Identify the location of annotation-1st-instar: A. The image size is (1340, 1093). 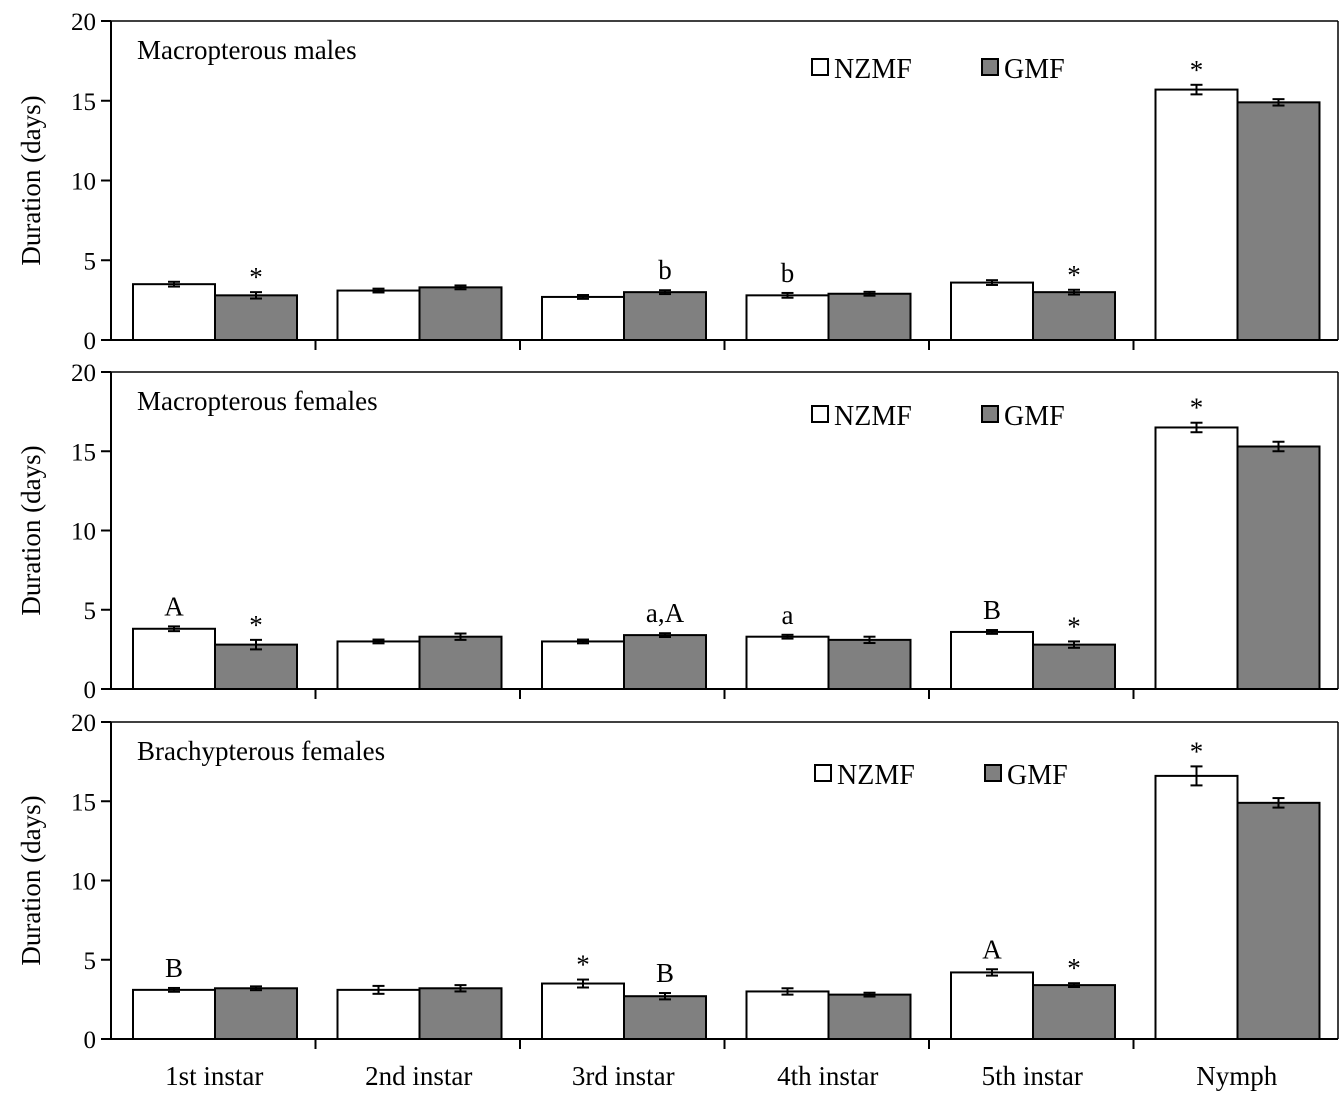
(174, 606).